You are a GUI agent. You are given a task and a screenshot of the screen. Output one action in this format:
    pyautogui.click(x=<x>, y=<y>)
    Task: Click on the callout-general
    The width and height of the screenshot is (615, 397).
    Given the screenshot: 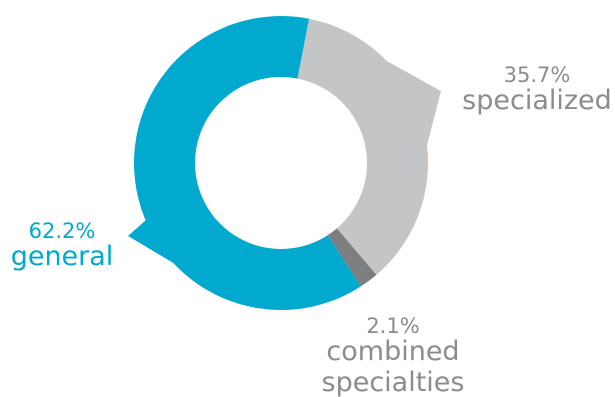 What is the action you would take?
    pyautogui.click(x=169, y=251)
    